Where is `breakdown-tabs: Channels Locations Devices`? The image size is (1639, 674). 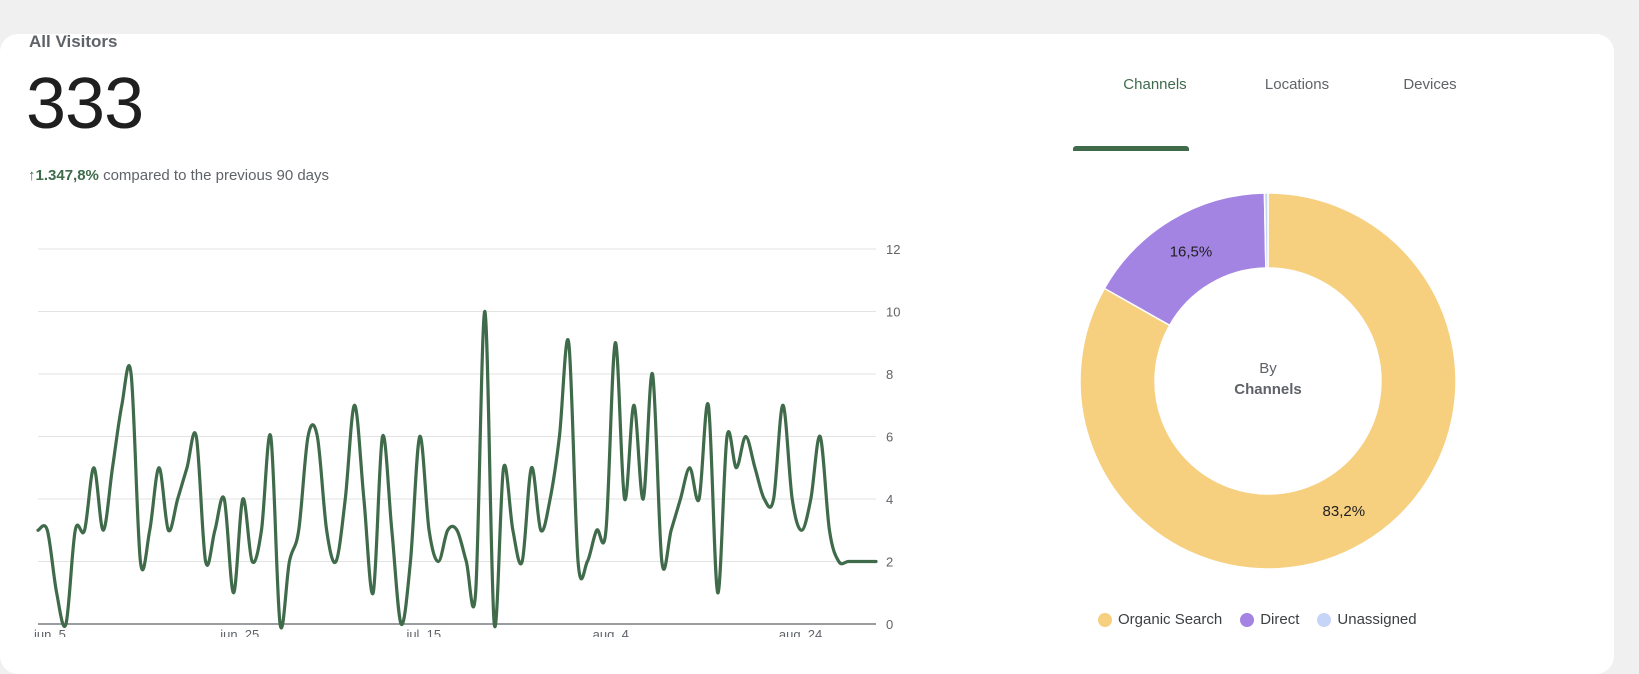
breakdown-tabs: Channels Locations Devices is located at coordinates (1270, 96).